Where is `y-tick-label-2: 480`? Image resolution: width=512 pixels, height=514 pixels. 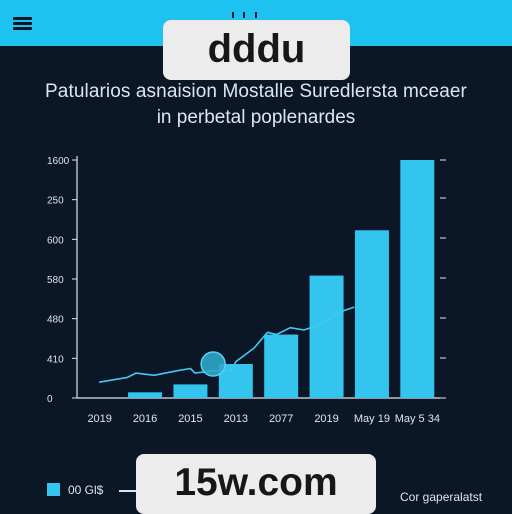
y-tick-label-2: 480 is located at coordinates (55, 320).